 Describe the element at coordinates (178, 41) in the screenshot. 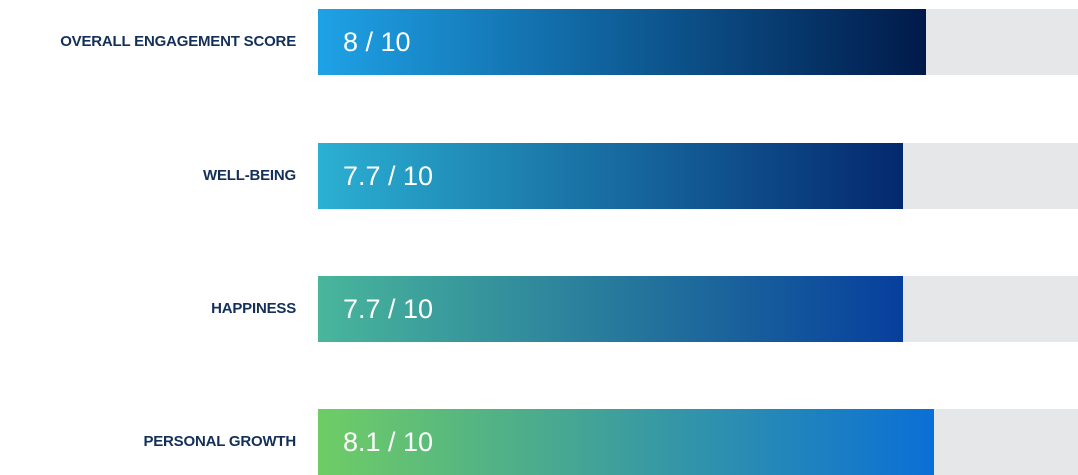

I see `category-label: OVERALL ENGAGEMENT SCORE` at that location.